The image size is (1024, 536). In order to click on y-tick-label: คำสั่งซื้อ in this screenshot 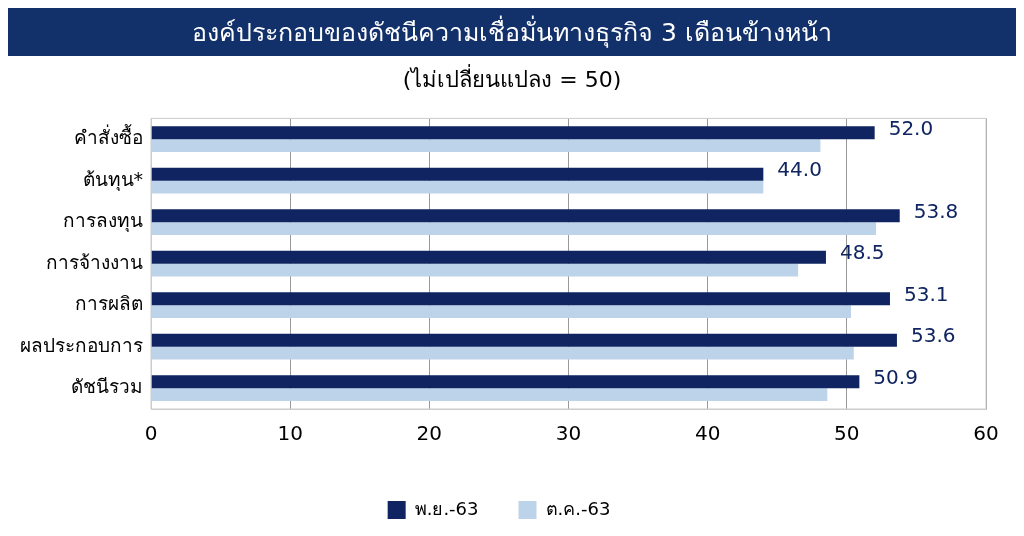, I will do `click(108, 136)`.